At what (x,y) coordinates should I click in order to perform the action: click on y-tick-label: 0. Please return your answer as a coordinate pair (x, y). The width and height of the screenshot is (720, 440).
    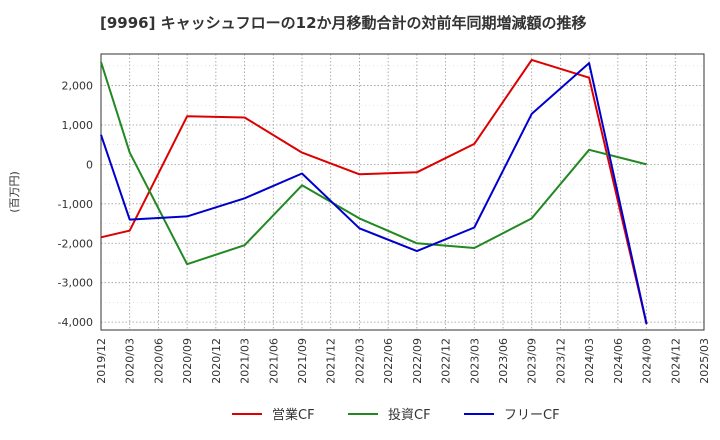
    Looking at the image, I should click on (89, 164).